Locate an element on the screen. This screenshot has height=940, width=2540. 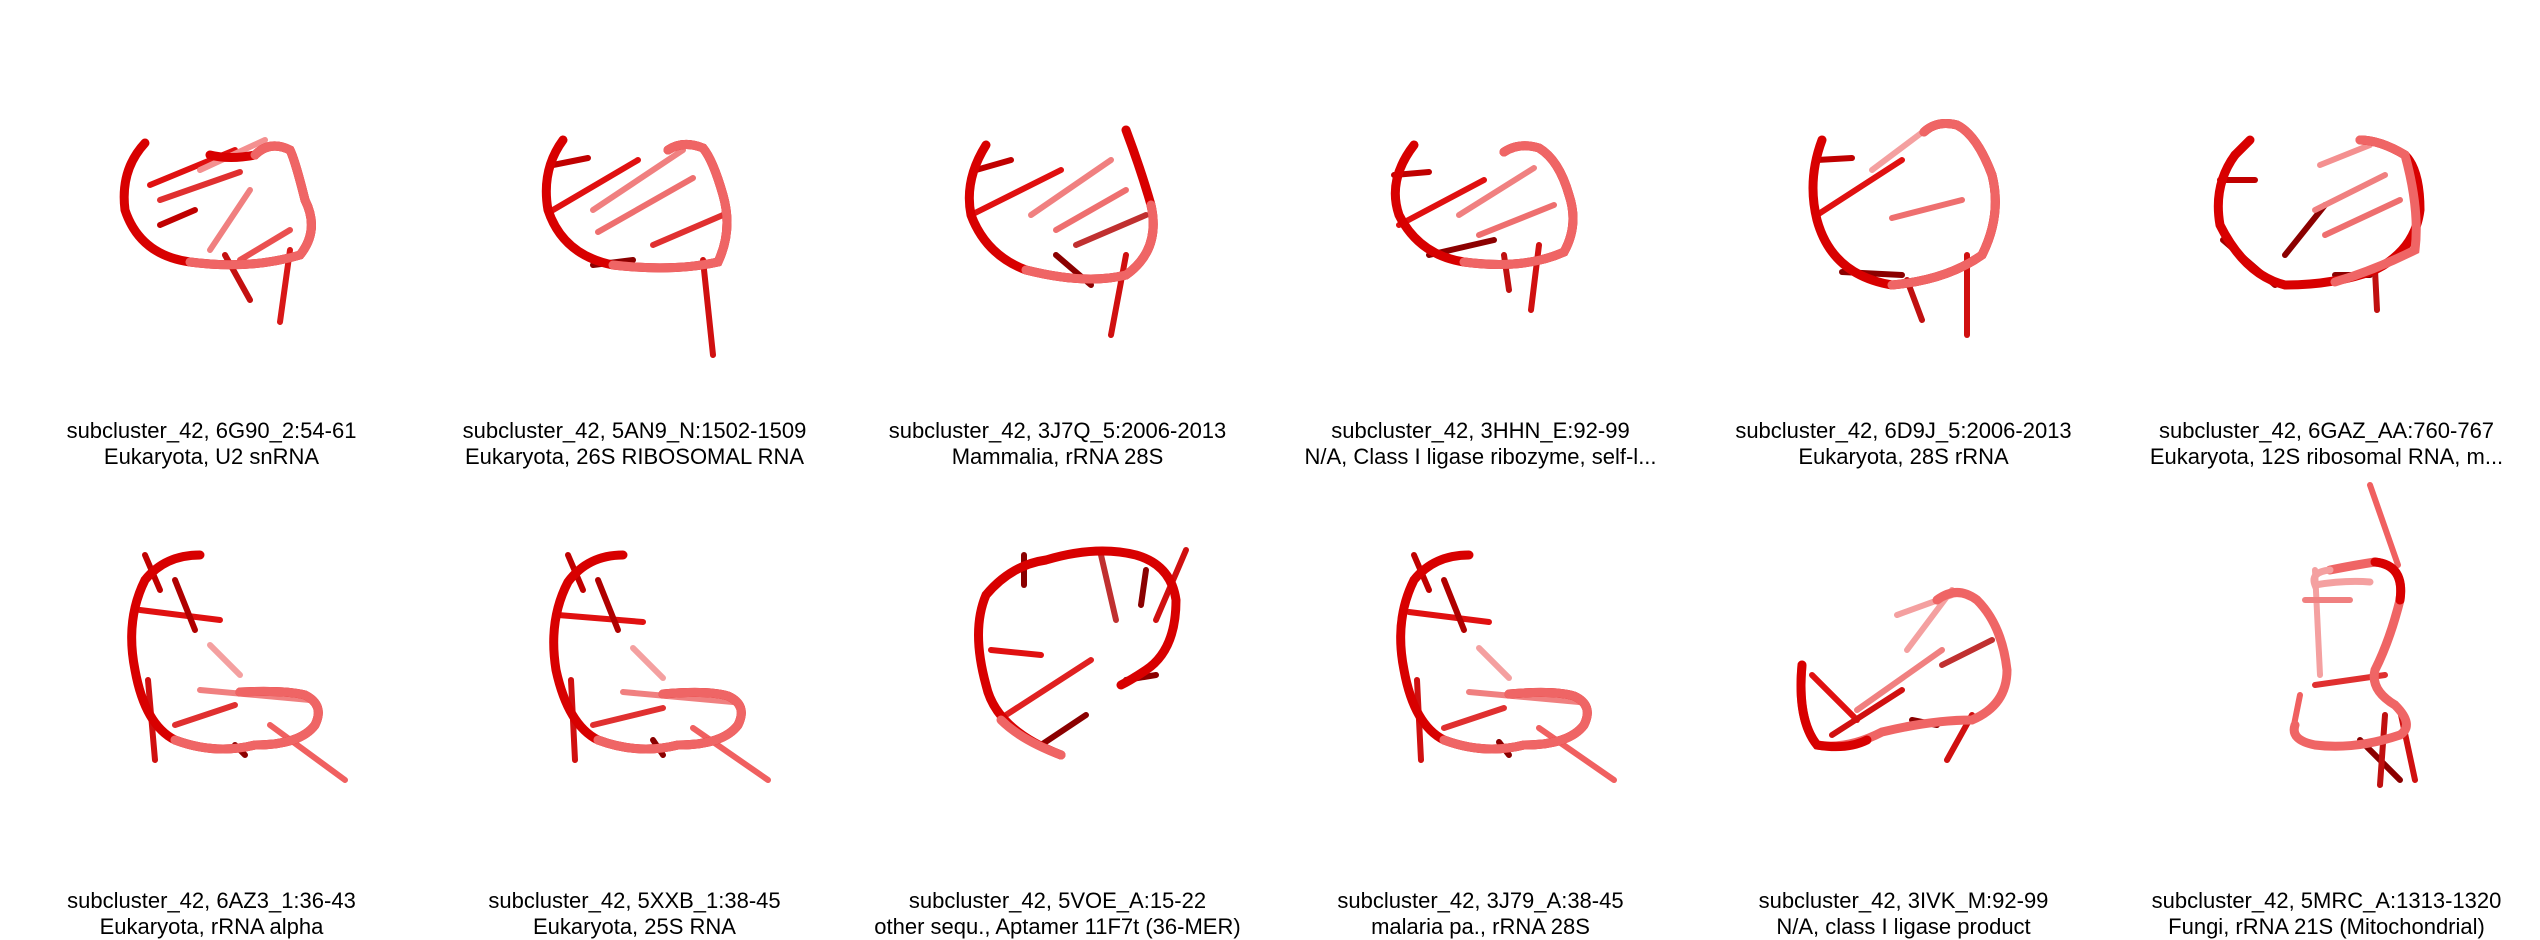
panel-title: subcluster_42, 6G90_2:54-61 is located at coordinates (211, 430).